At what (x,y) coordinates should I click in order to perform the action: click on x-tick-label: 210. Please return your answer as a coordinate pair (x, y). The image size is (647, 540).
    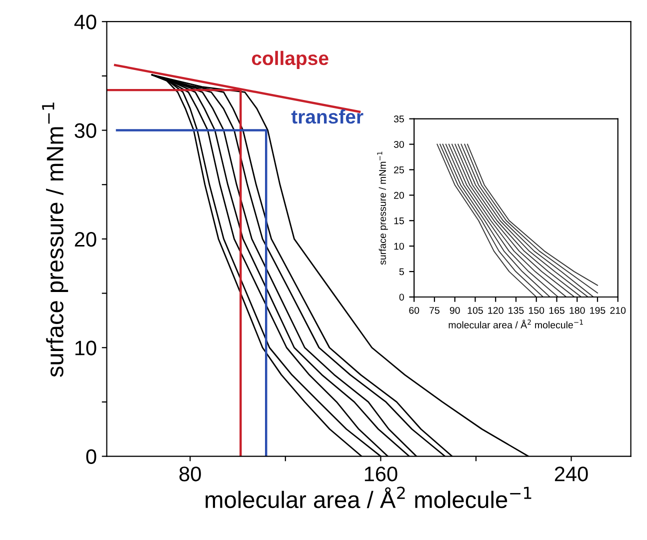
    Looking at the image, I should click on (618, 310).